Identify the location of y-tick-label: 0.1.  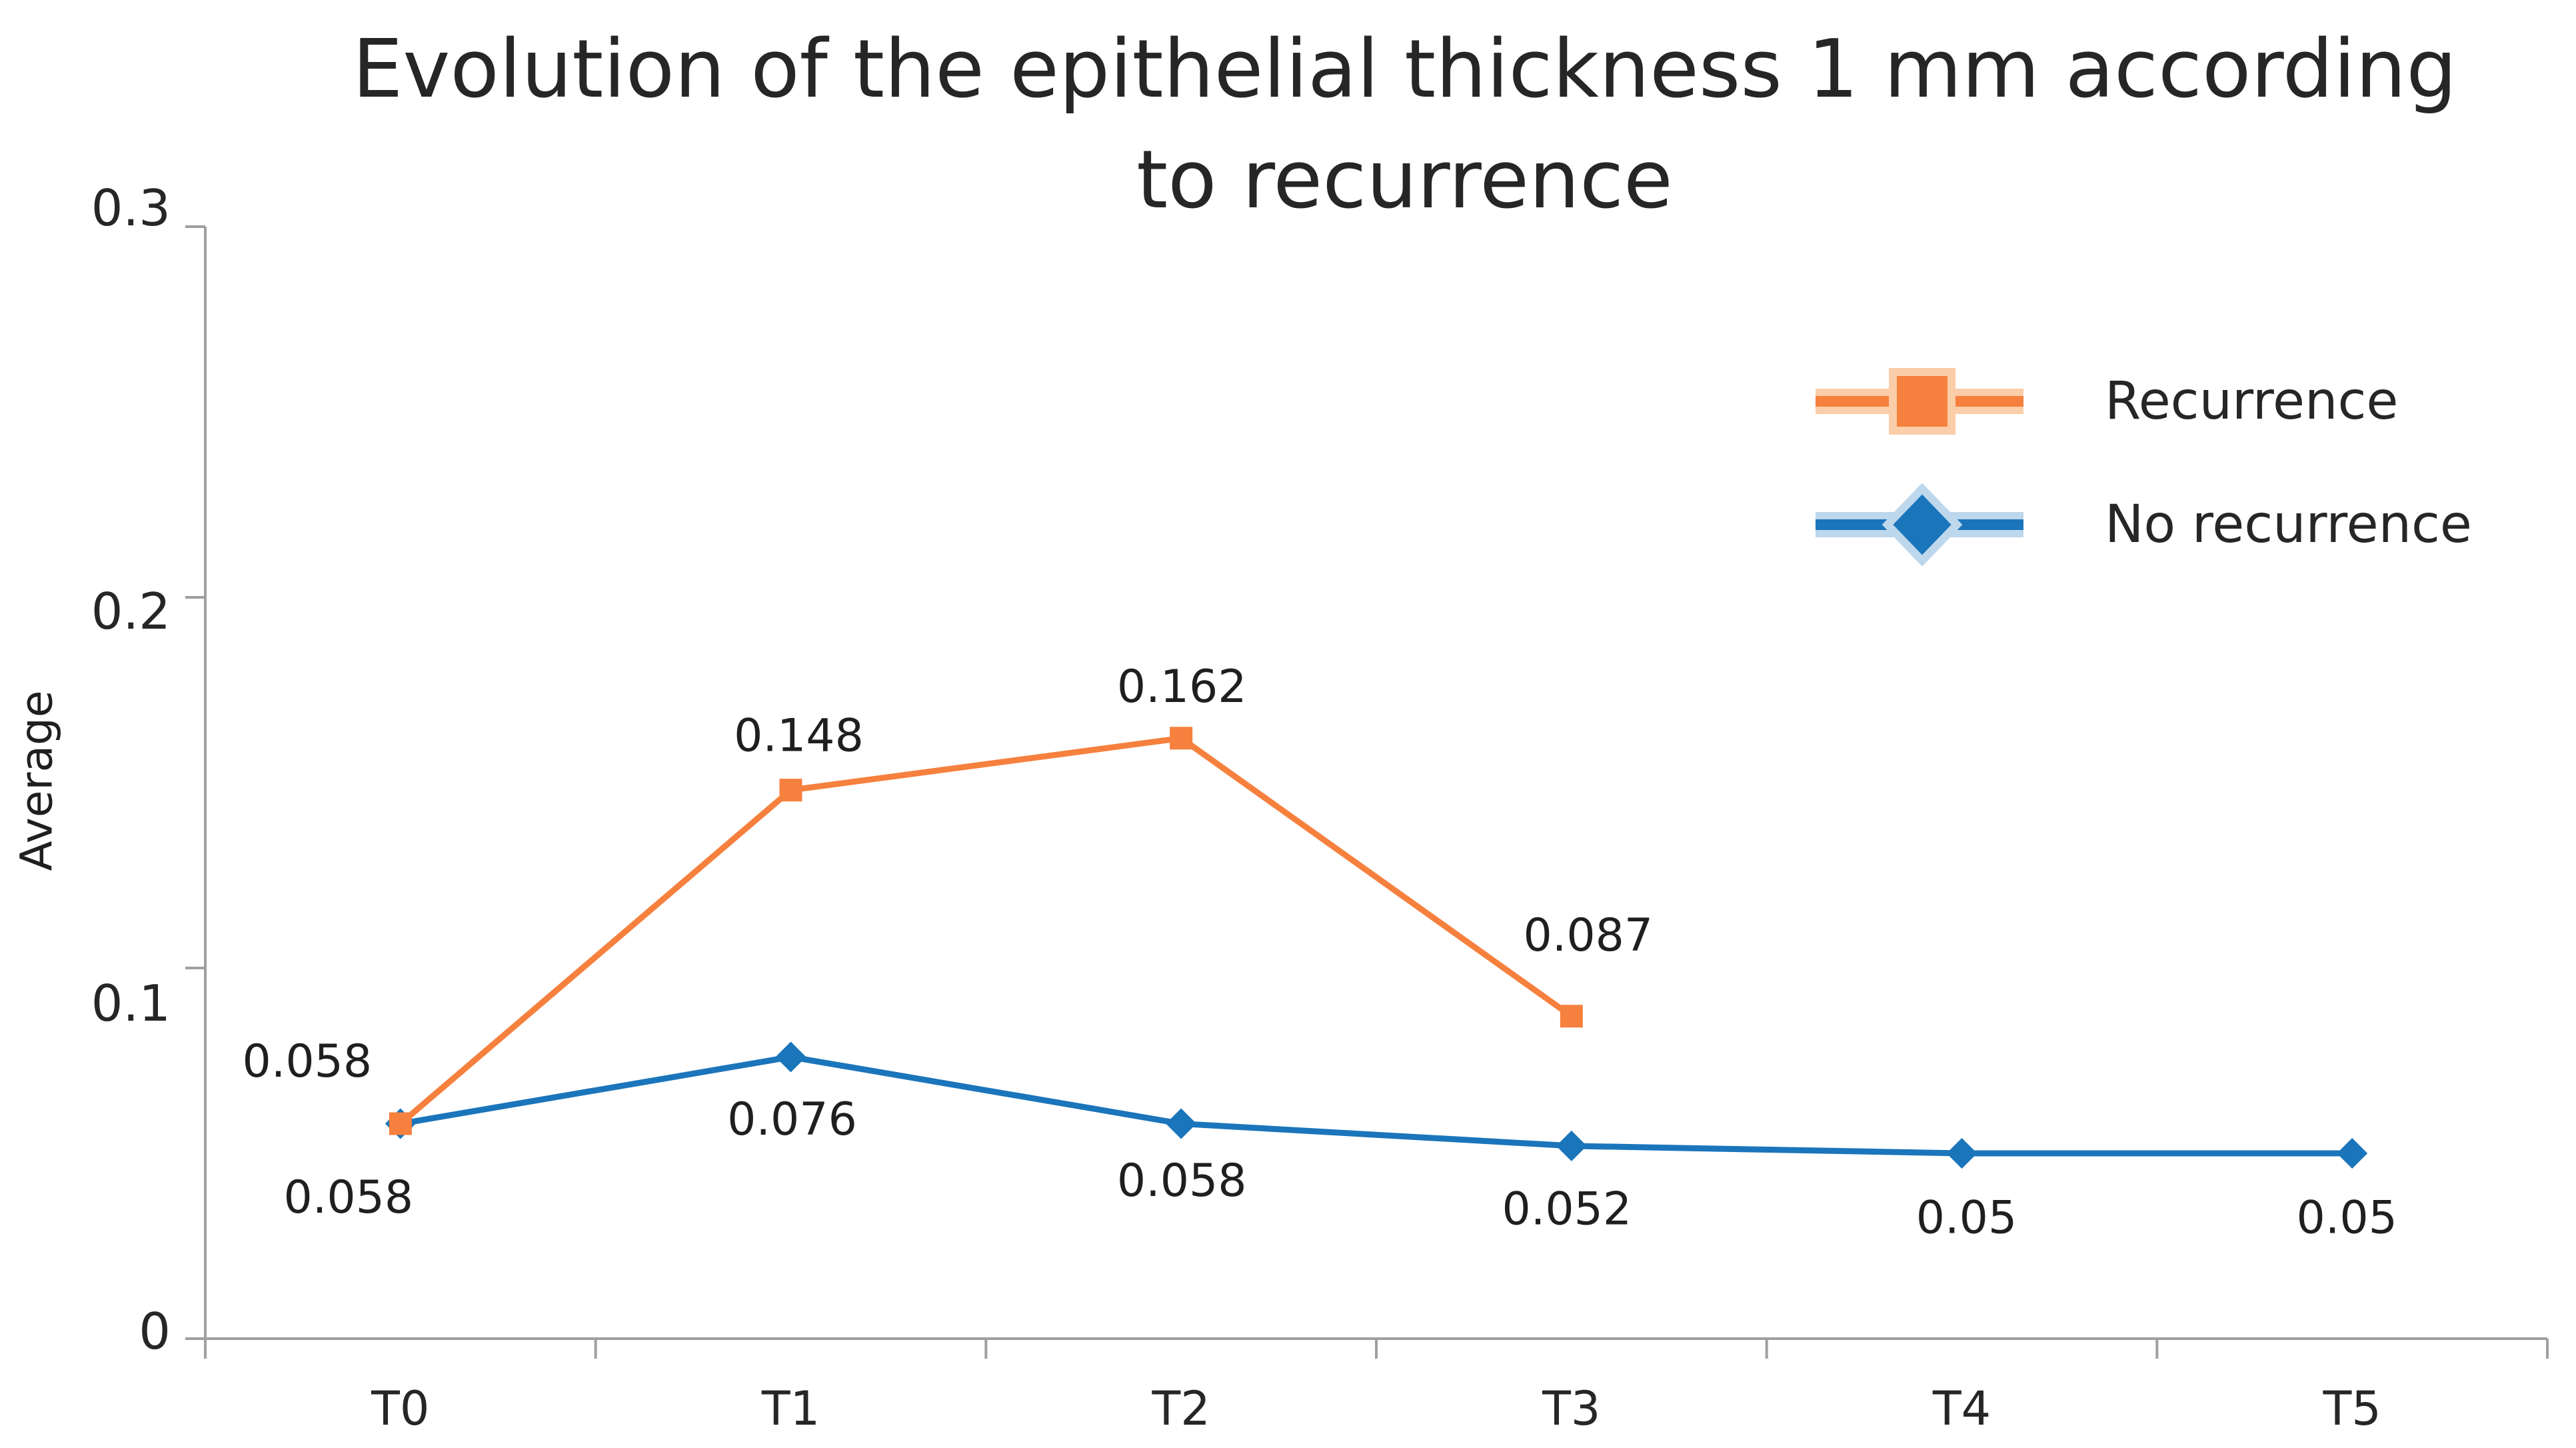
(131, 1003).